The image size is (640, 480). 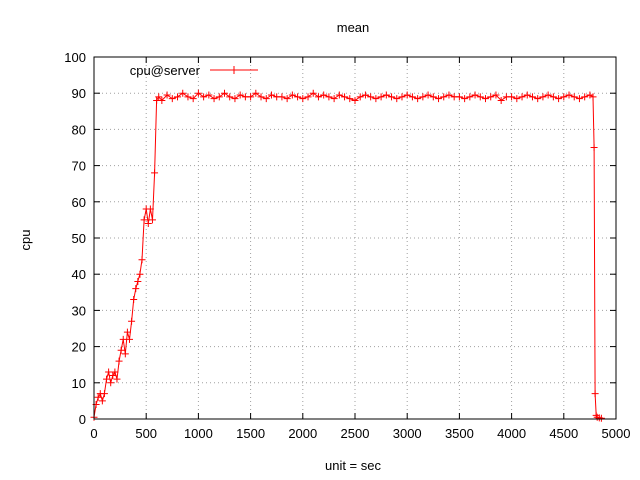 I want to click on x-tick-label: 500, so click(x=146, y=433).